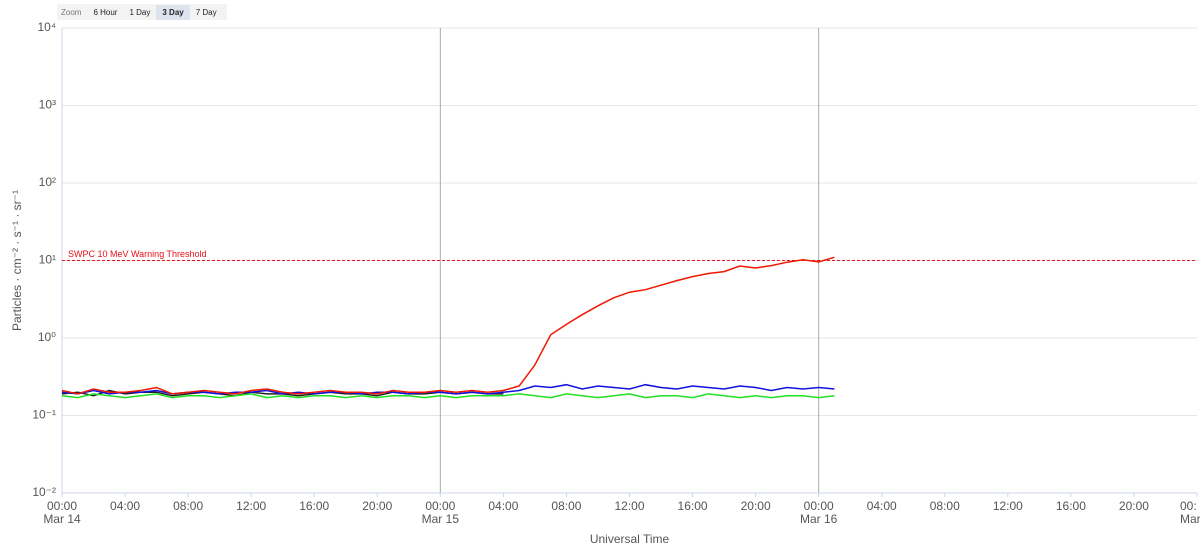 The width and height of the screenshot is (1200, 560). Describe the element at coordinates (17, 260) in the screenshot. I see `y-axis-label: Particles · cm⁻² · s⁻¹ · sr⁻¹` at that location.